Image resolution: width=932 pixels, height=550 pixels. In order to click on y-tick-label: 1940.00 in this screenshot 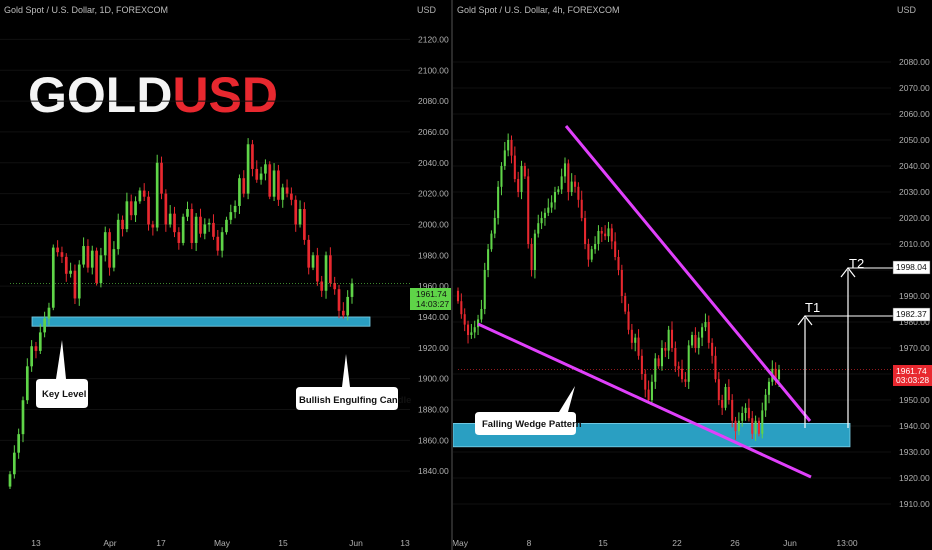, I will do `click(433, 317)`.